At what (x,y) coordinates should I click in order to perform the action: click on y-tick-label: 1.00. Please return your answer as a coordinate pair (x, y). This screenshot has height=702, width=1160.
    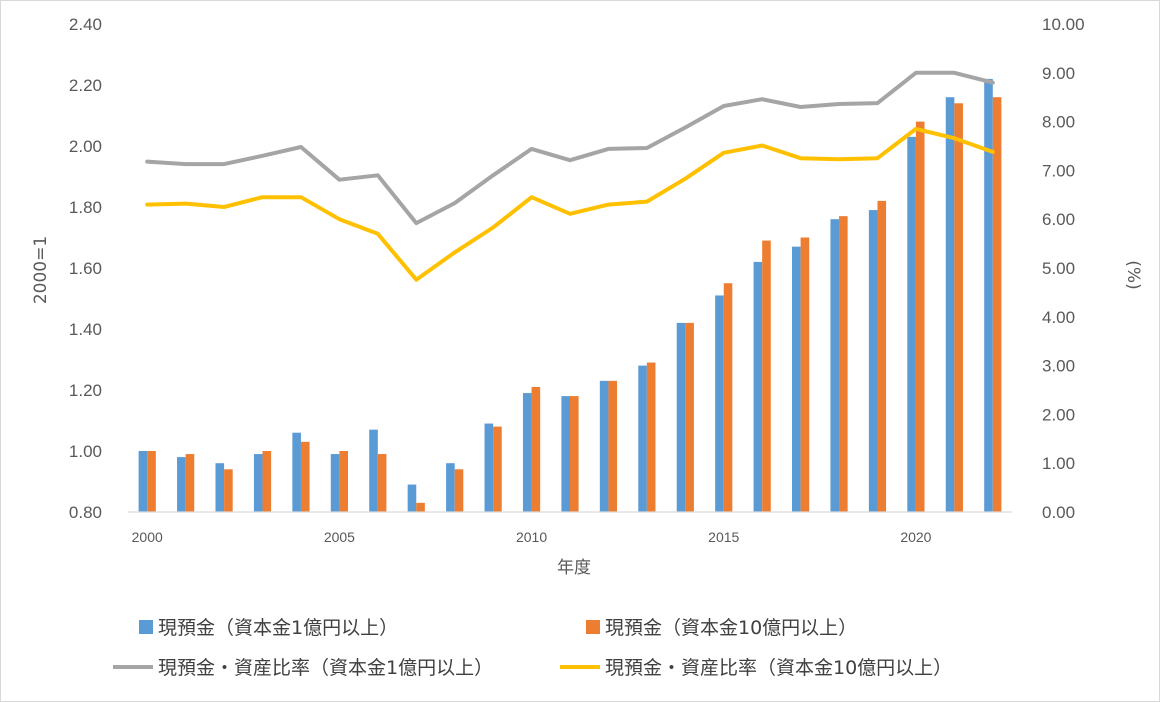
    Looking at the image, I should click on (85, 451).